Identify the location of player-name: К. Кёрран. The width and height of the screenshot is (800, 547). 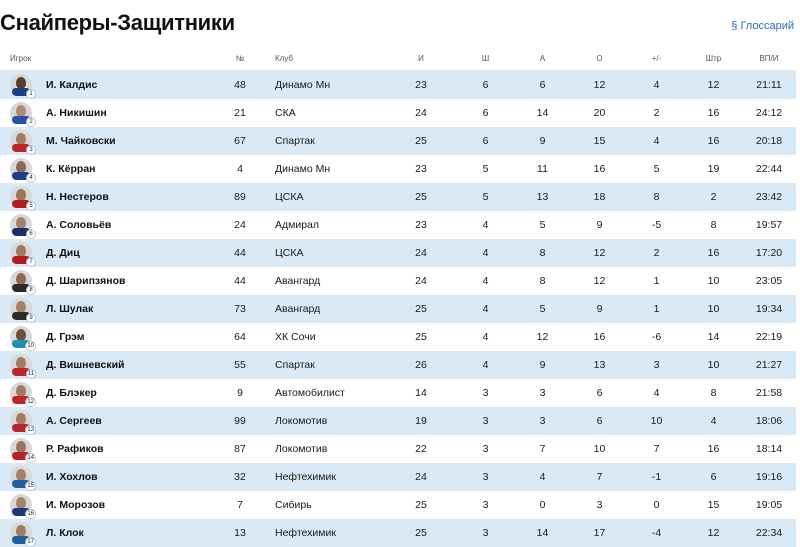
(71, 168).